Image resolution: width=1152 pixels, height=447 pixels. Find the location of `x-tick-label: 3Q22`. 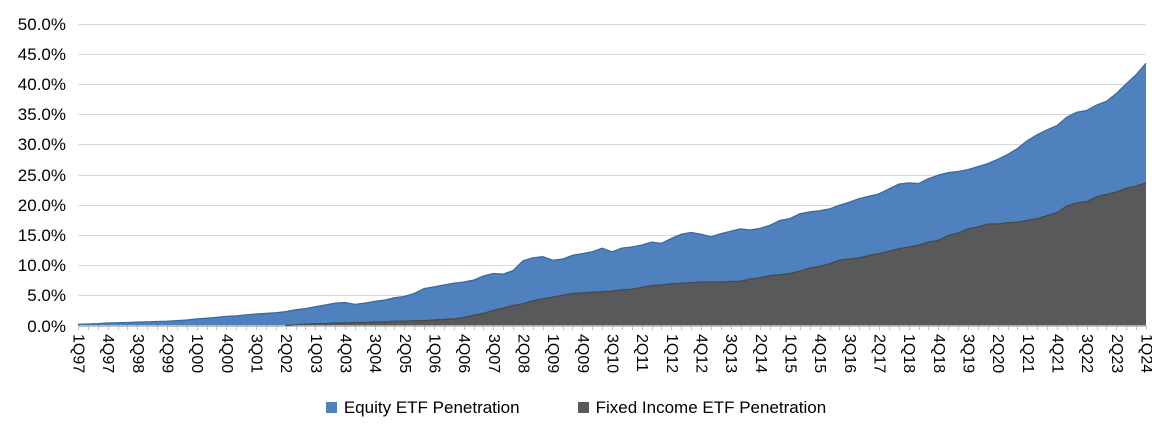

x-tick-label: 3Q22 is located at coordinates (1086, 353).